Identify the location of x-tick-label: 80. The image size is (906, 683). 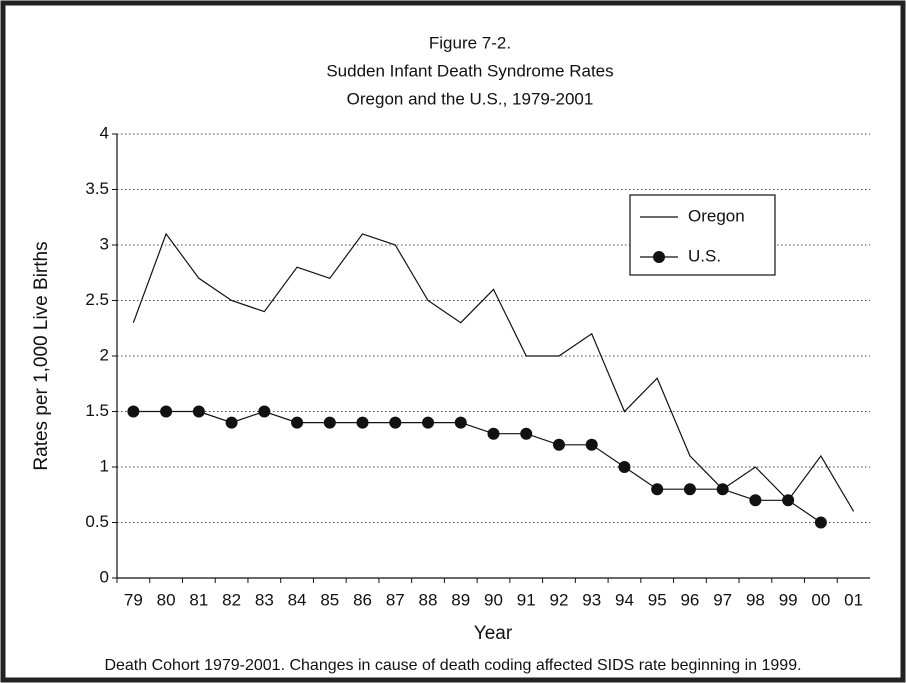
(166, 599).